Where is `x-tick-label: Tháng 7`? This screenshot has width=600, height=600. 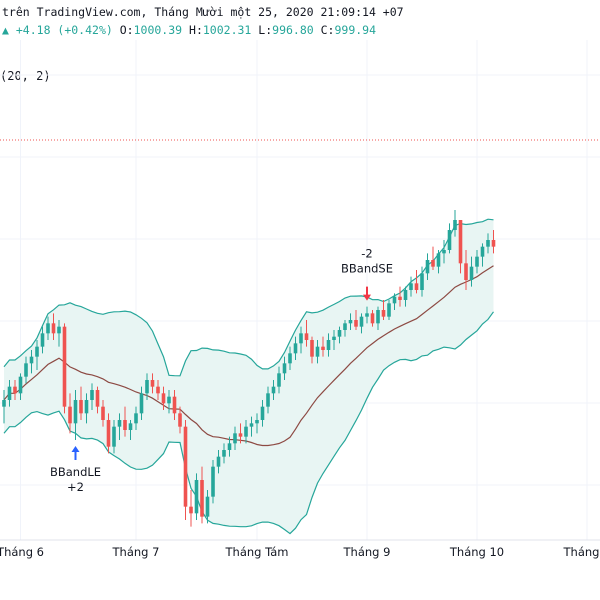
x-tick-label: Tháng 7 is located at coordinates (136, 552).